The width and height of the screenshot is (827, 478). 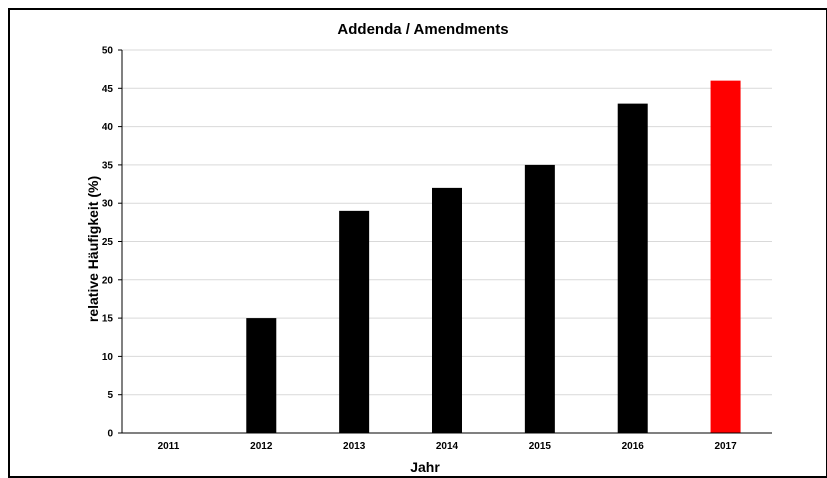 I want to click on x-tick-label: 2016, so click(x=633, y=446).